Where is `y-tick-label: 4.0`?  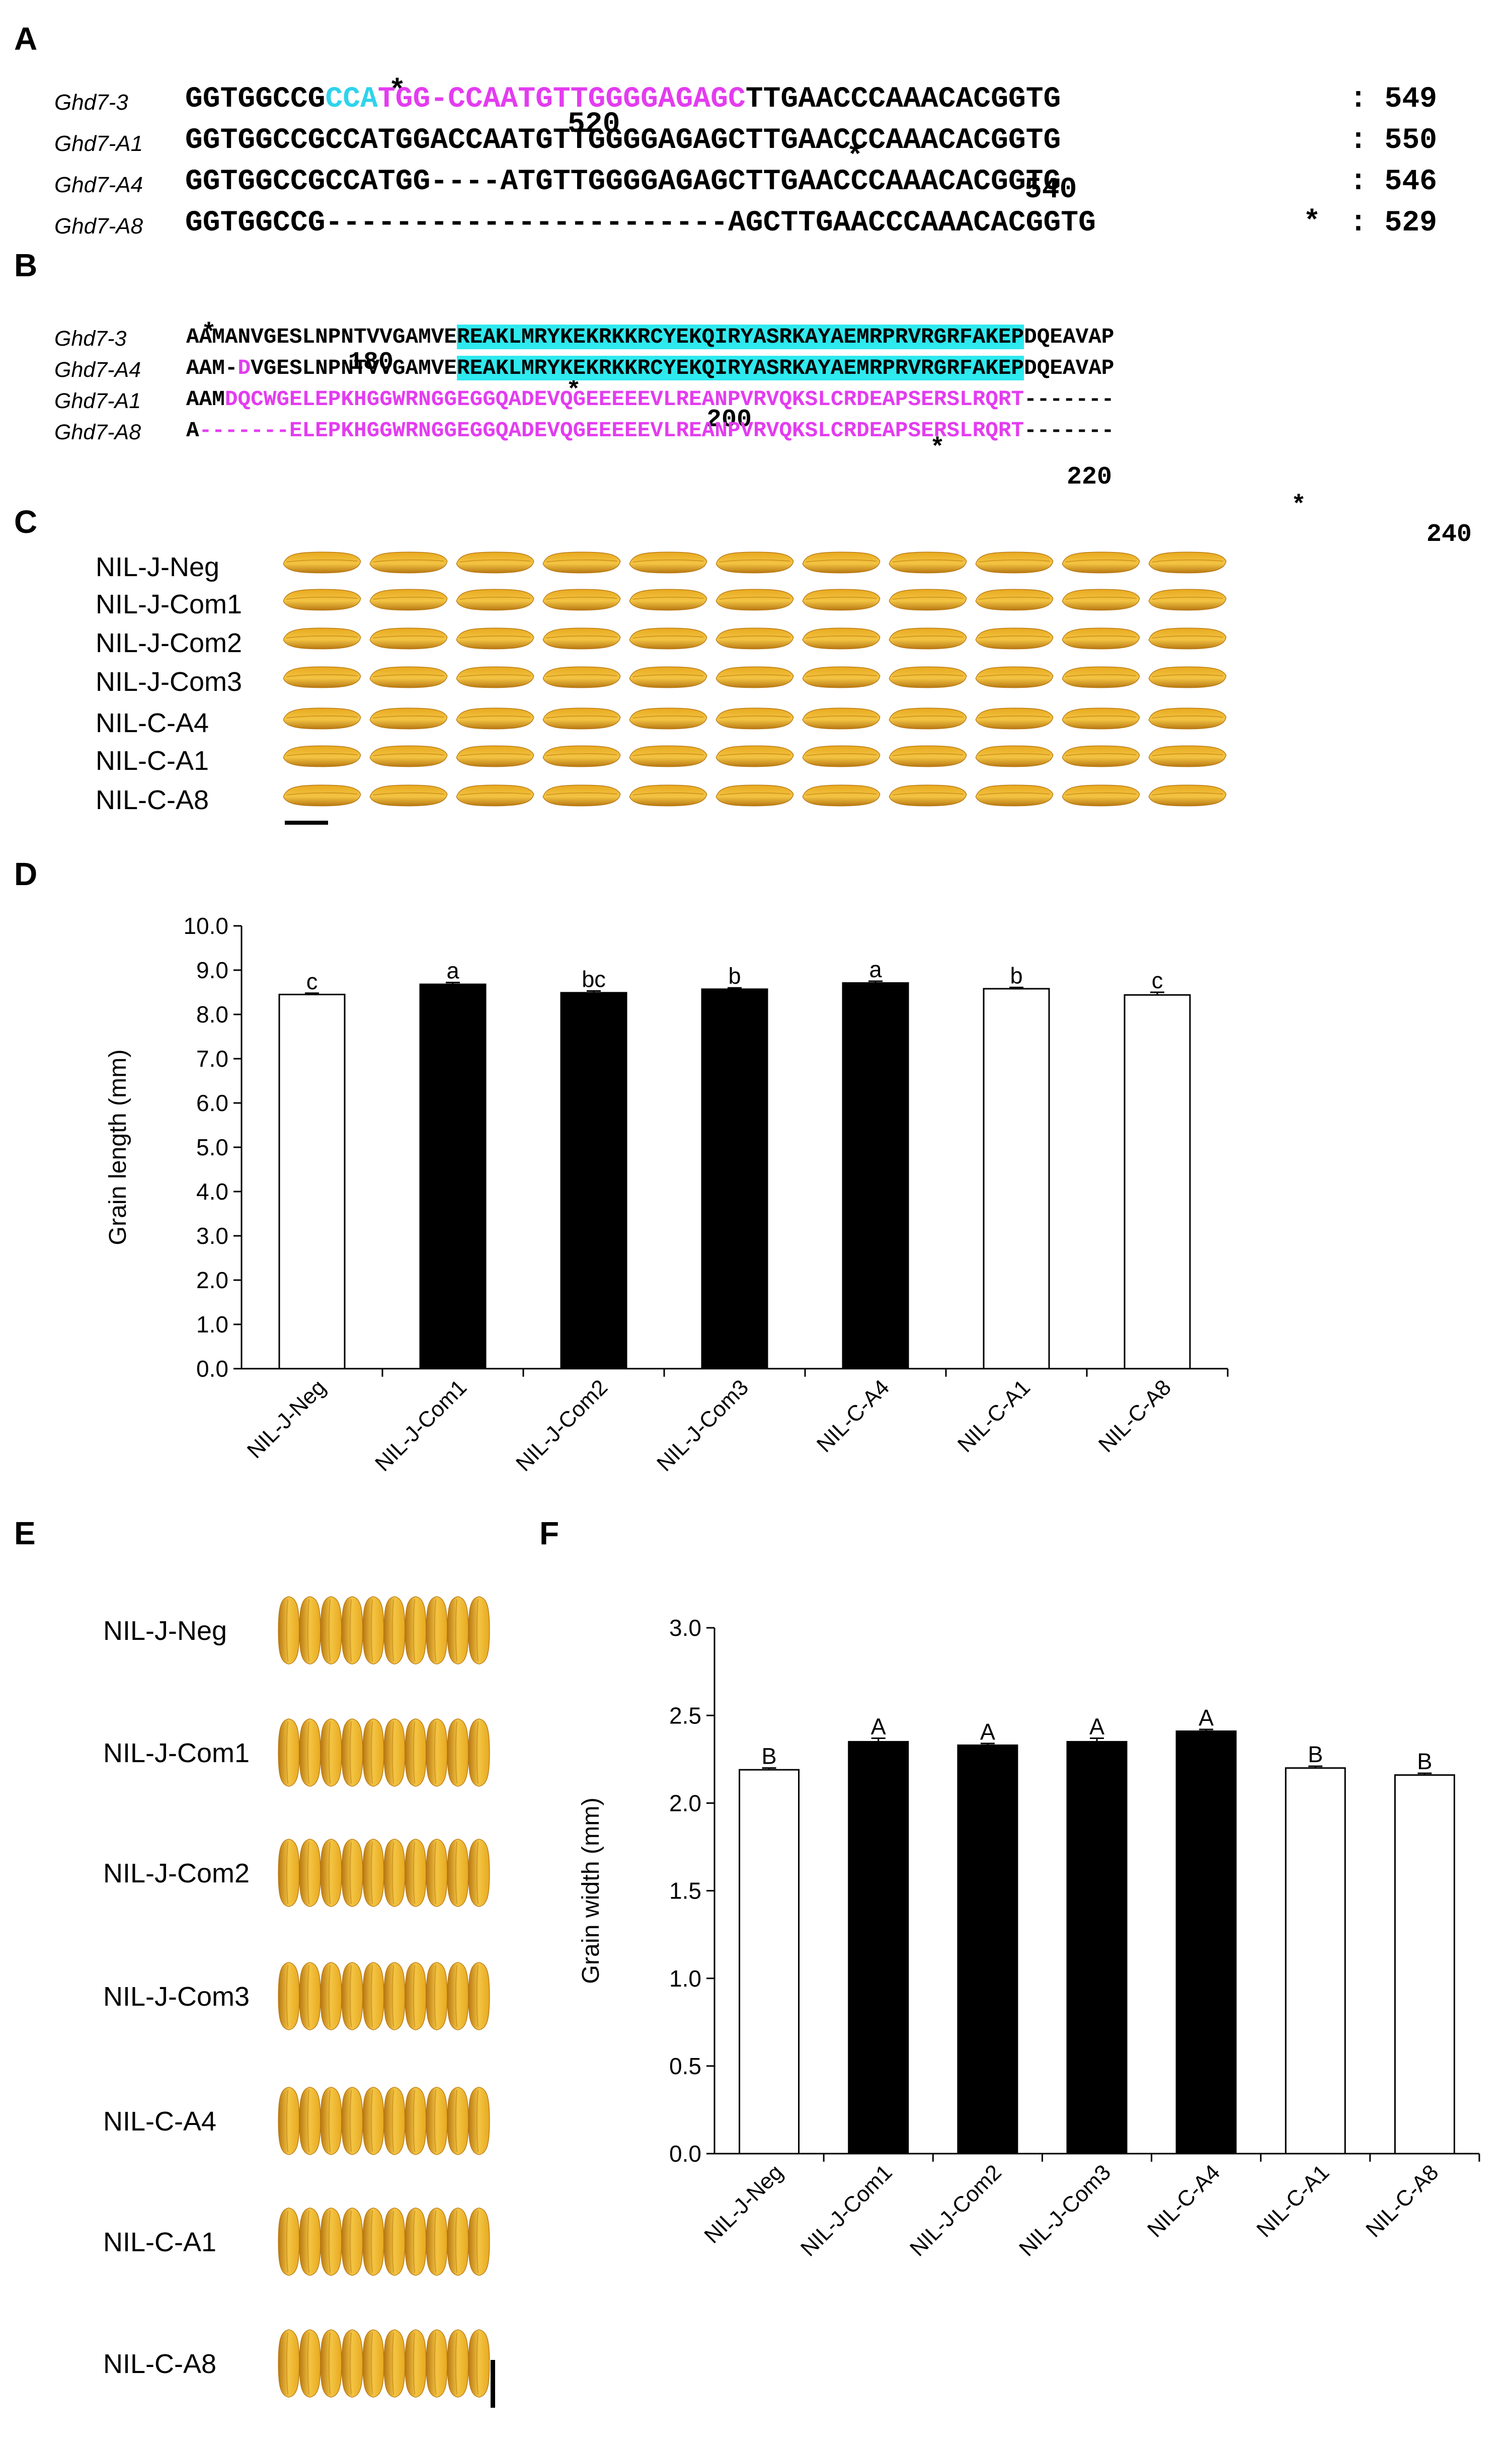
y-tick-label: 4.0 is located at coordinates (212, 1191).